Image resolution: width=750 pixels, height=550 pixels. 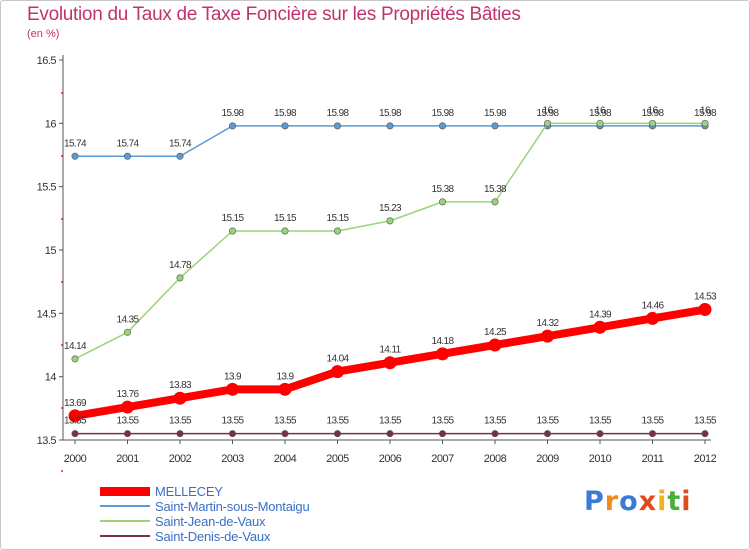 I want to click on x-tick-label: 2009, so click(x=547, y=459).